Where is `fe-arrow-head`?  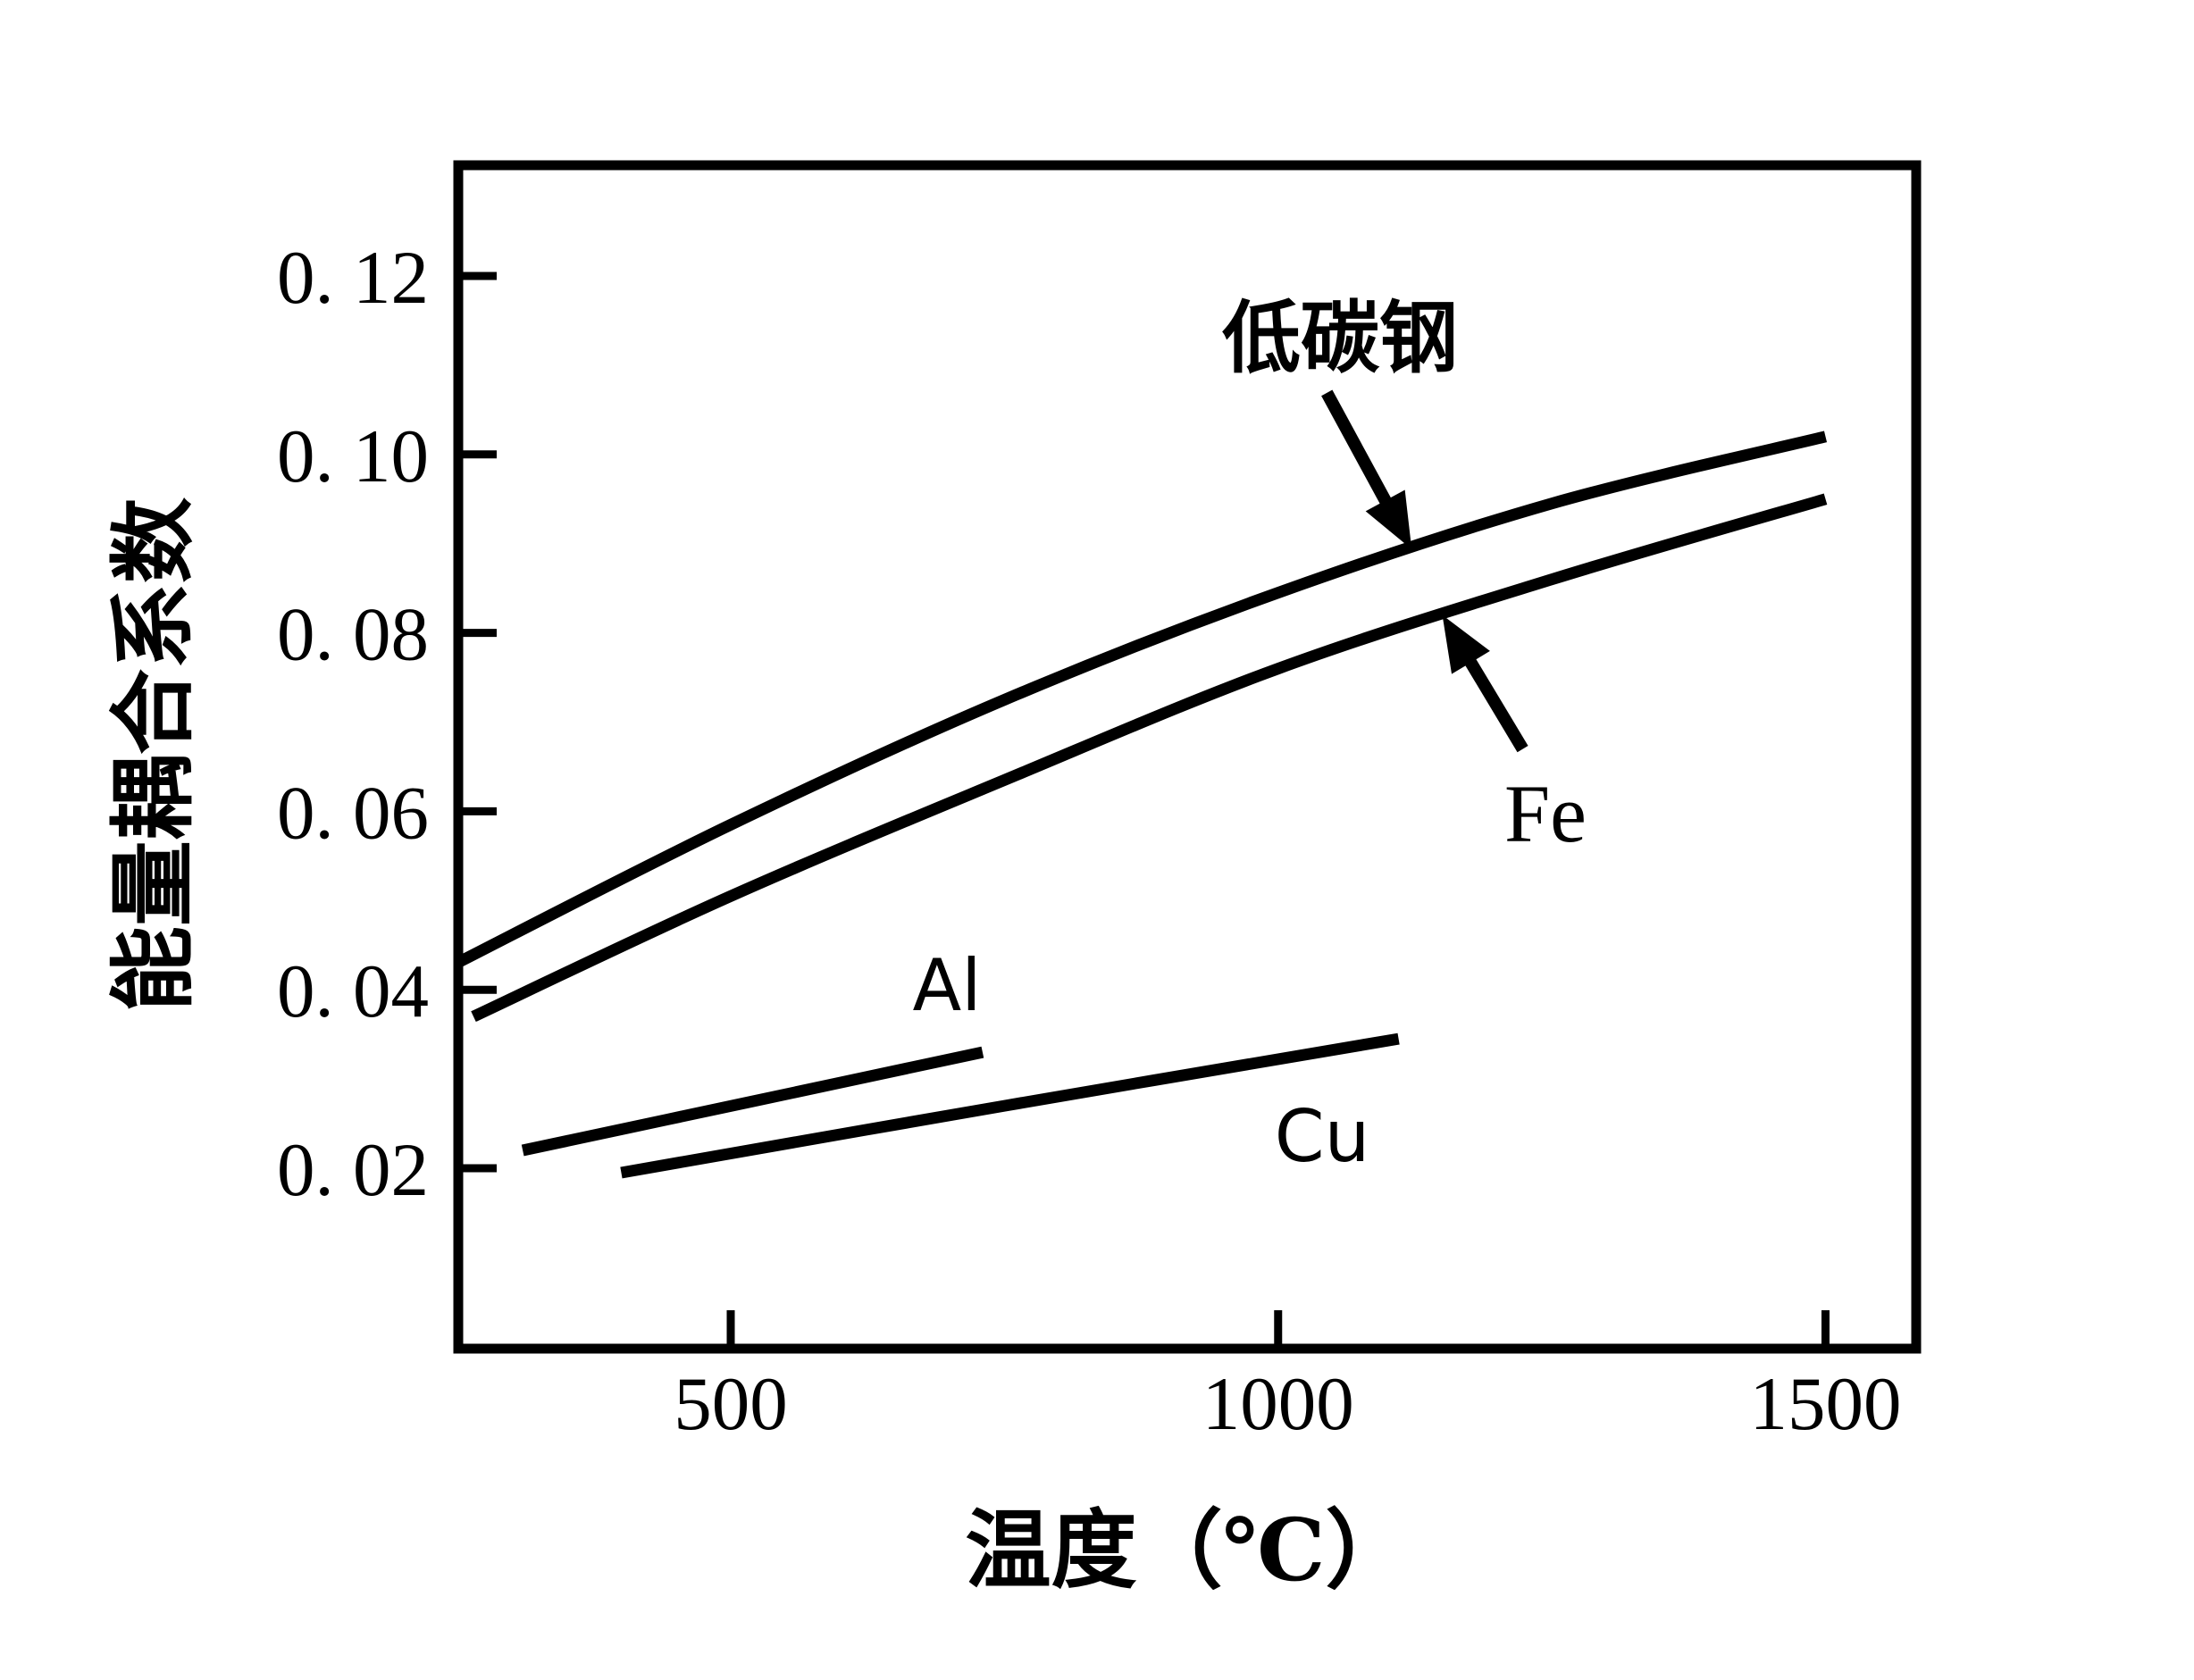
fe-arrow-head is located at coordinates (1466, 644).